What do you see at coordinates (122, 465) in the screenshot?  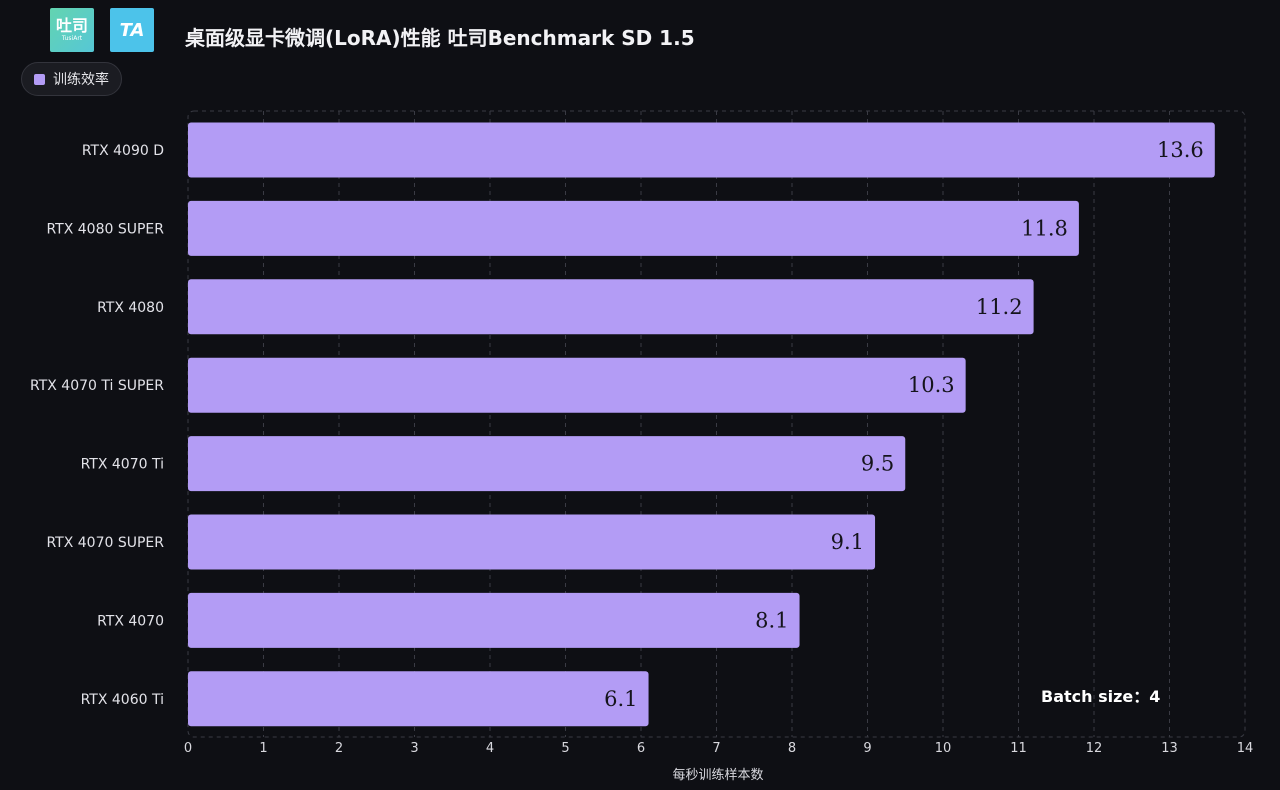 I see `y-category-label: RTX 4070 Ti` at bounding box center [122, 465].